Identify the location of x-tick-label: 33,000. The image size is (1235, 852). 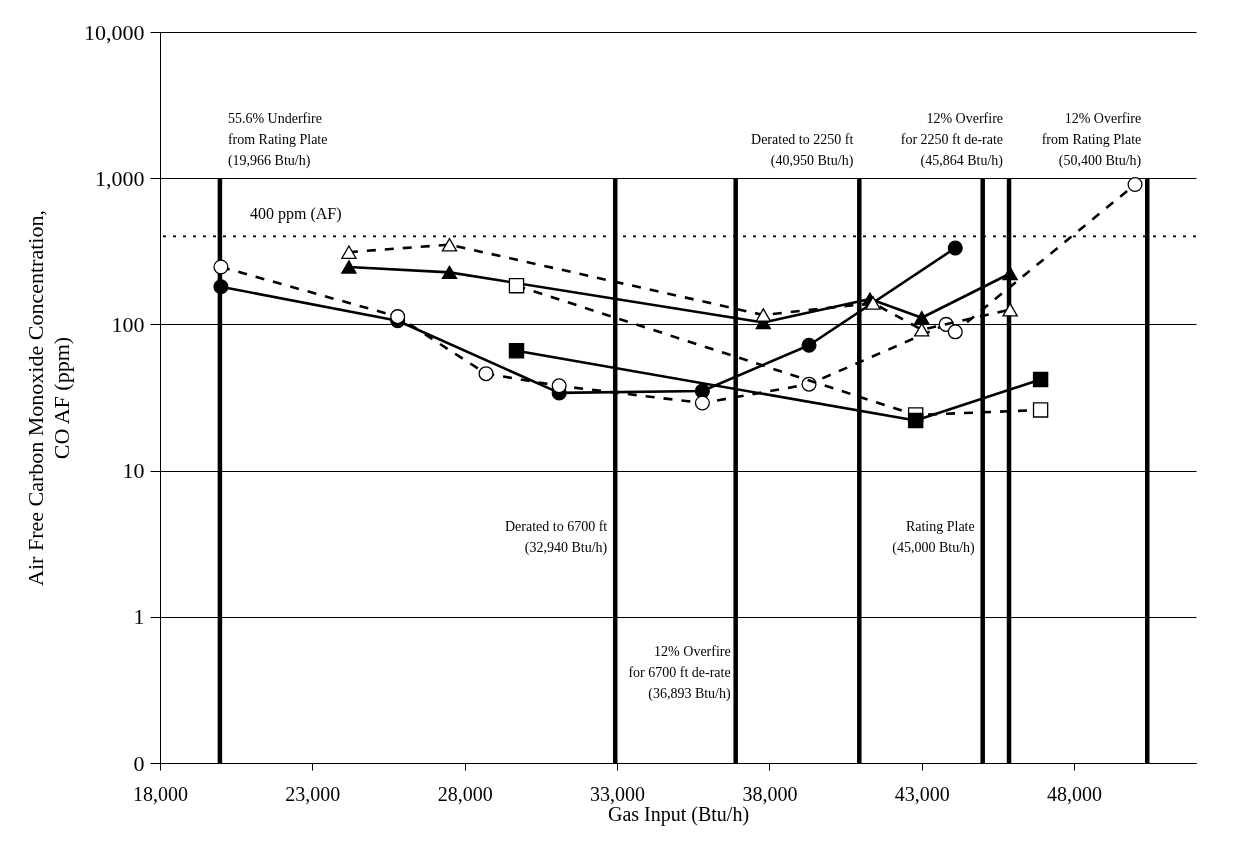
(618, 793).